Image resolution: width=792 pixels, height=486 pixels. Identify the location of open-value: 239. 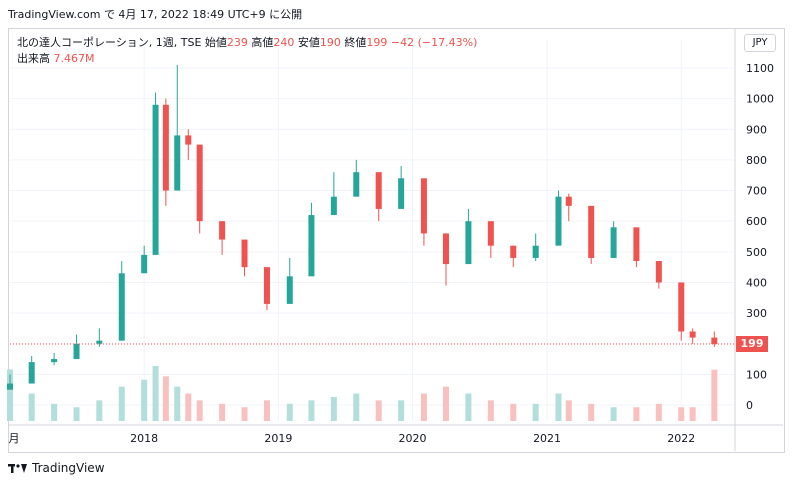
(237, 42).